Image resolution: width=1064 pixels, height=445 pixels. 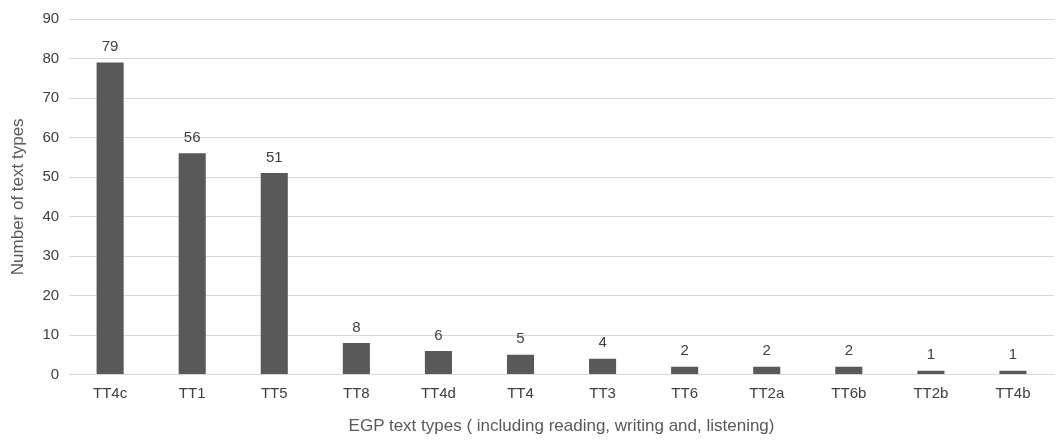 What do you see at coordinates (51, 57) in the screenshot?
I see `y-tick-label: 80` at bounding box center [51, 57].